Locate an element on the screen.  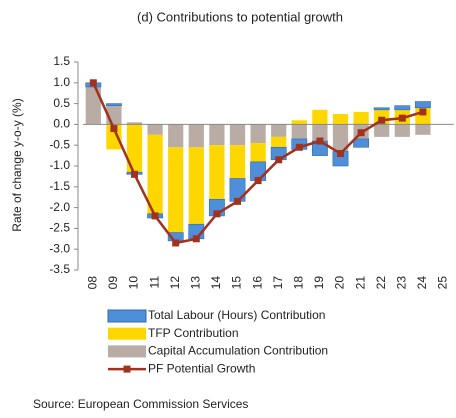
x-tick-label: 09 is located at coordinates (113, 283).